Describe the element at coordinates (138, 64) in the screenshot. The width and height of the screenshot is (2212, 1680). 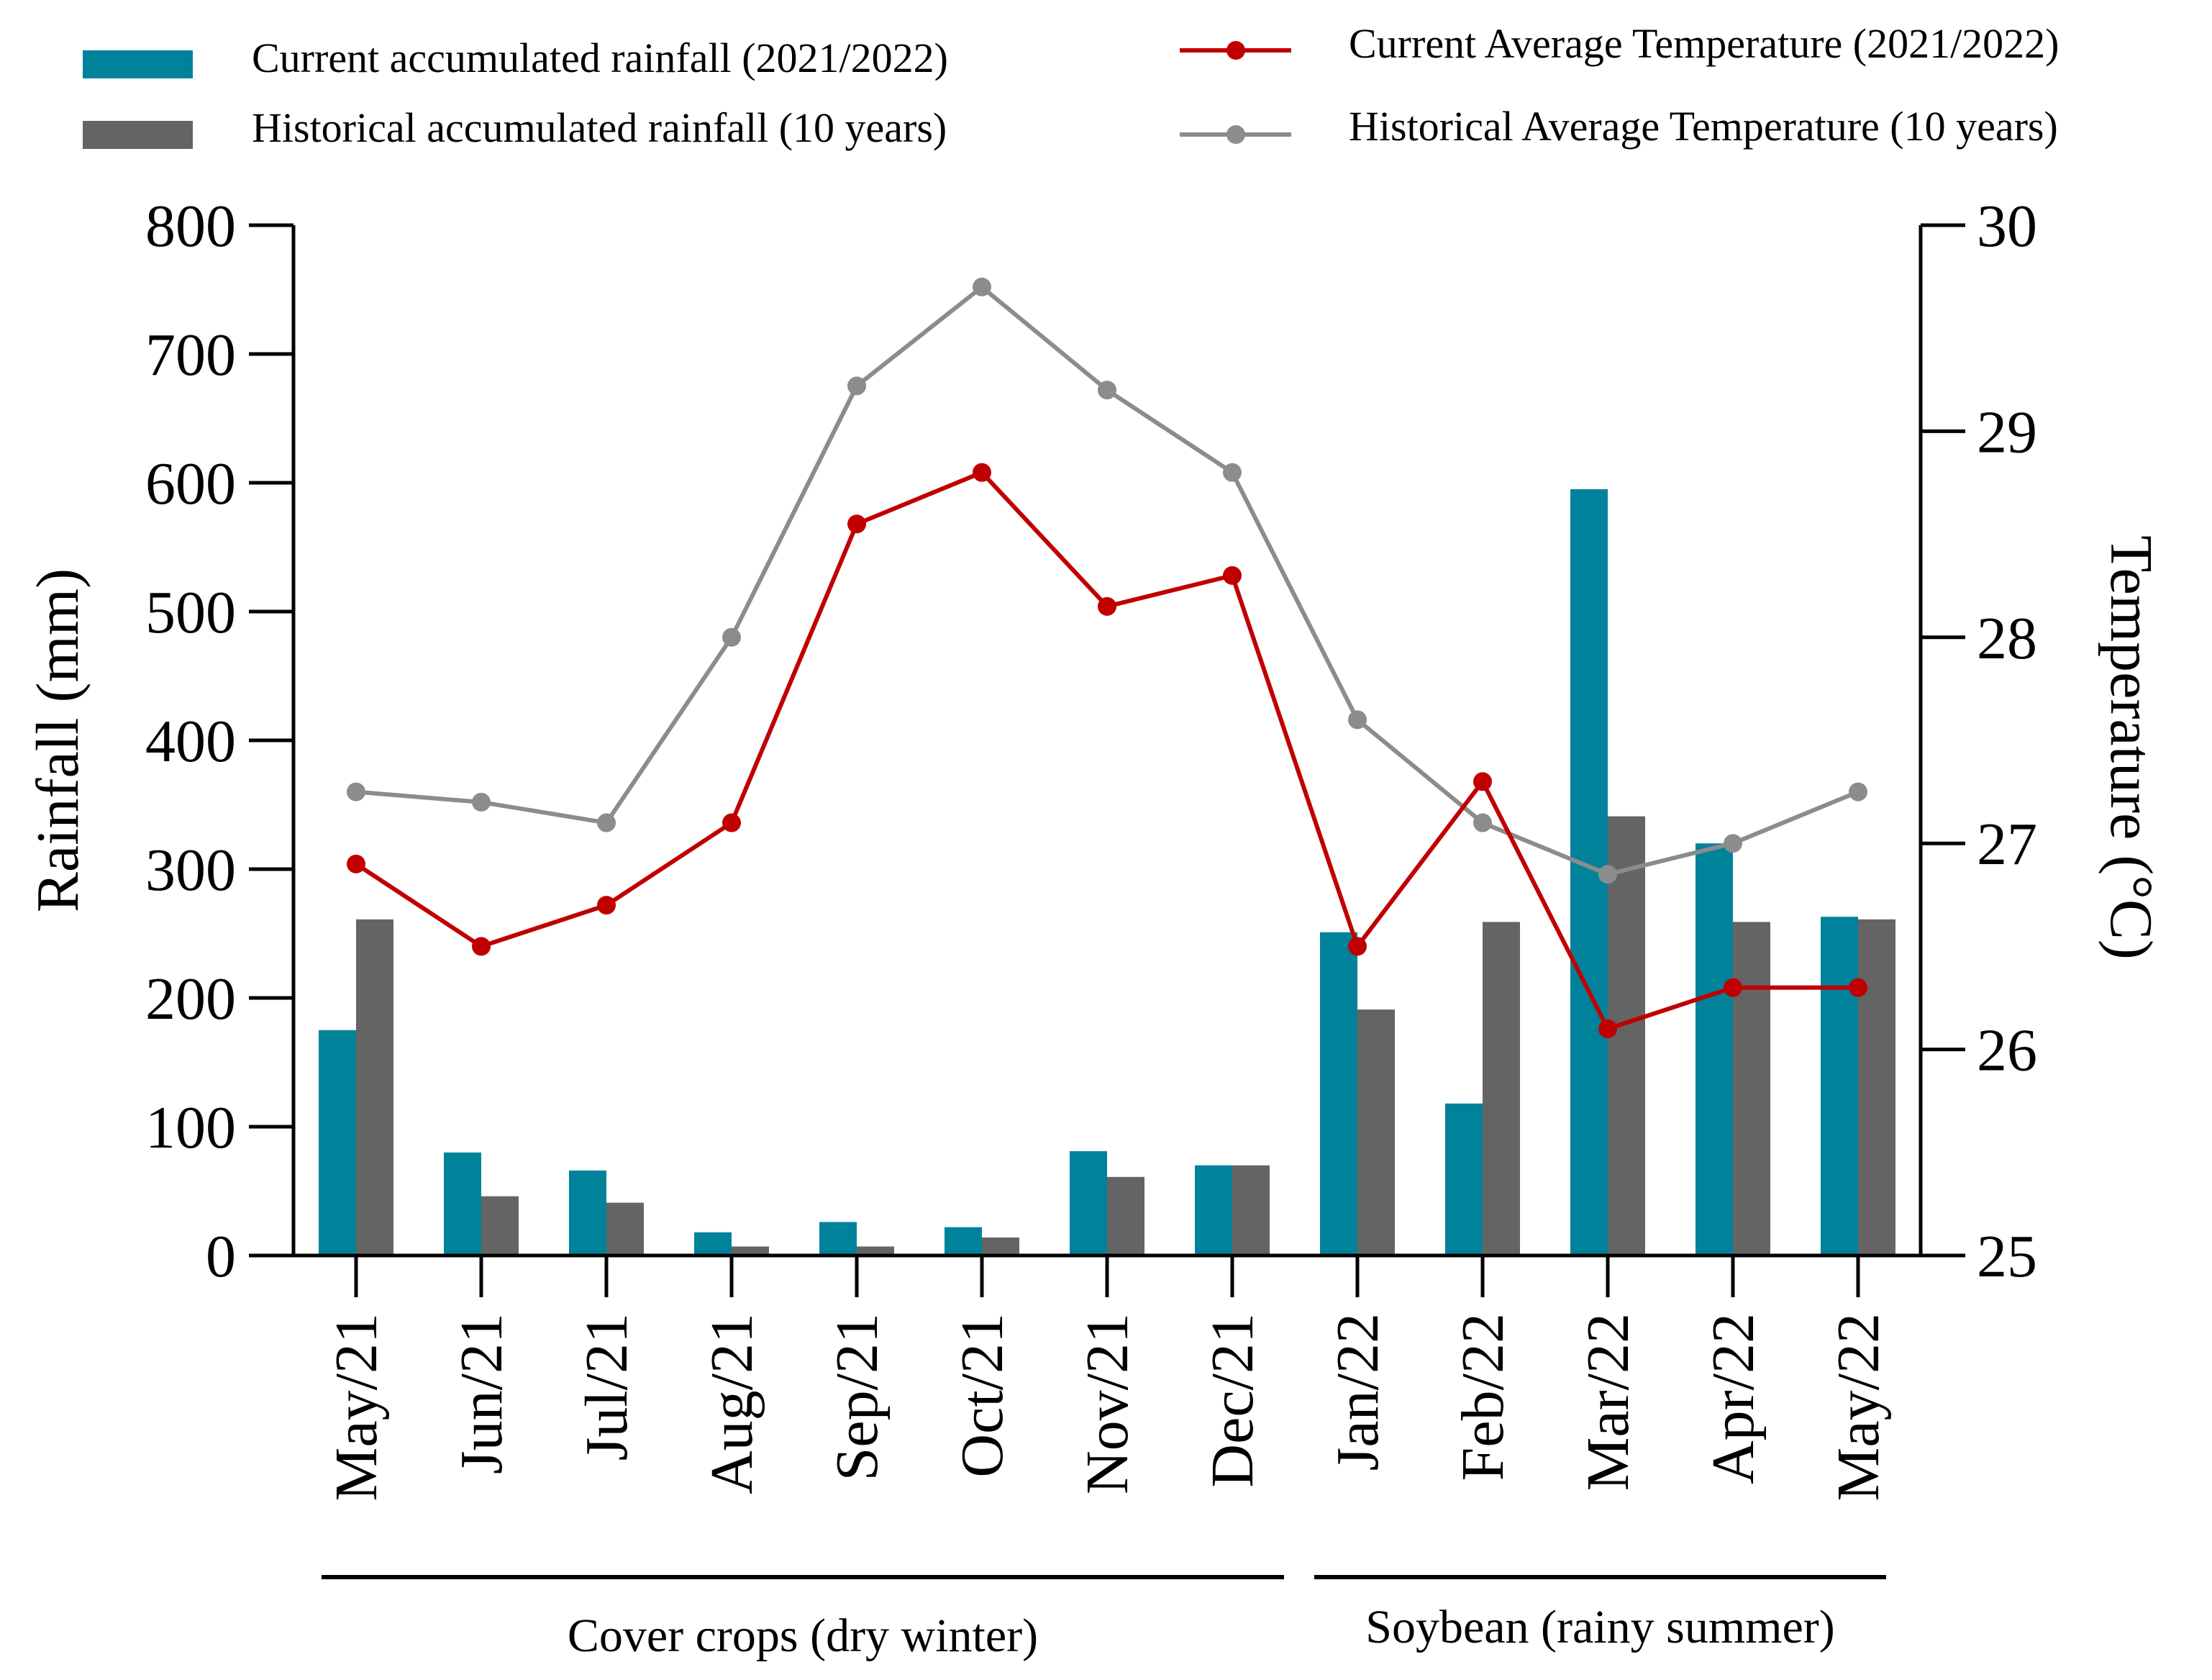
I see `legend-swatch-current-accumulated-rainfall-2021-2022` at that location.